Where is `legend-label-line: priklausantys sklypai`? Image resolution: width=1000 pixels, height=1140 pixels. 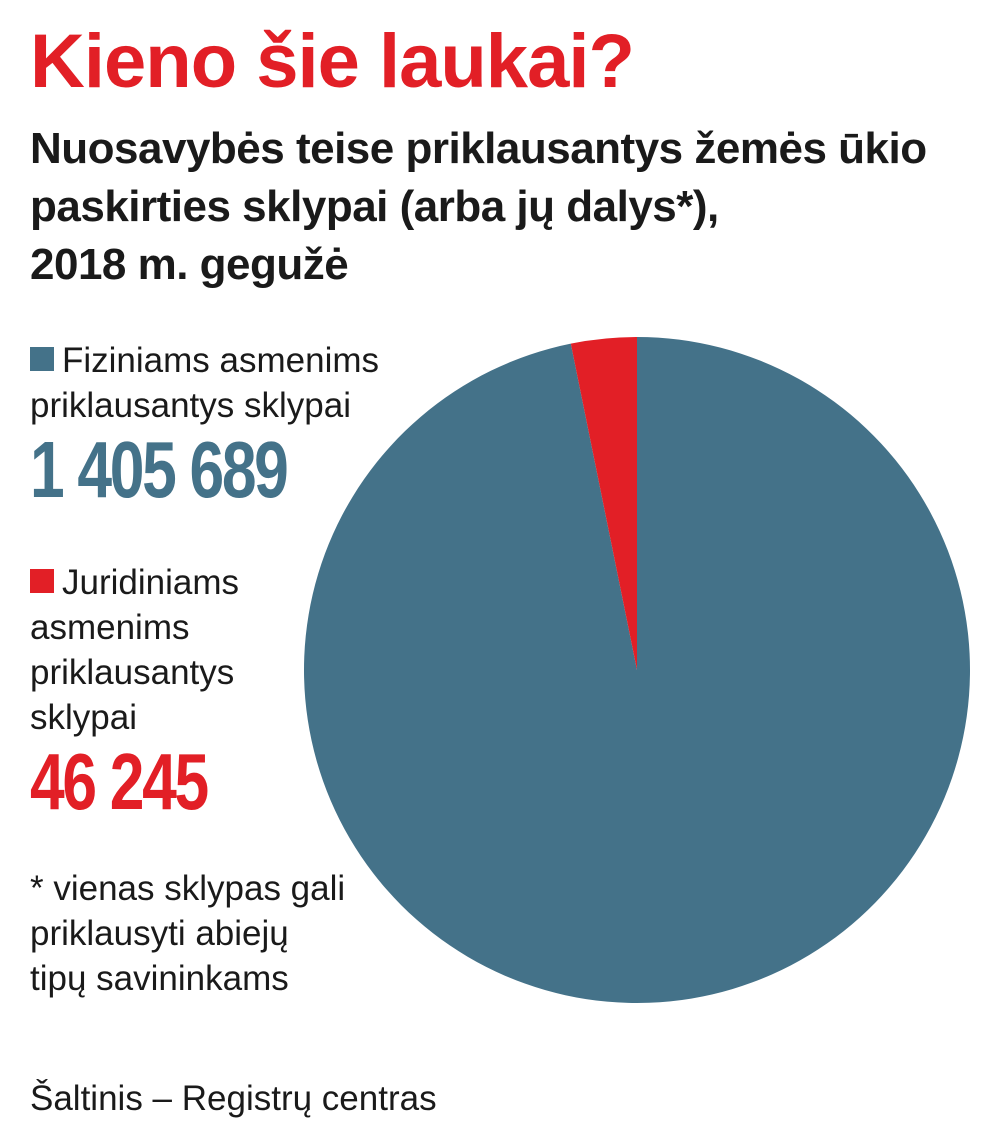 legend-label-line: priklausantys sklypai is located at coordinates (190, 405).